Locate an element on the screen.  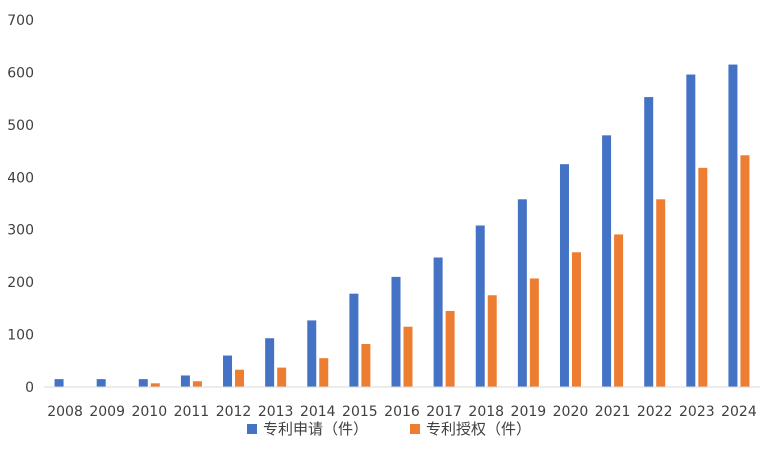
legend-item-applications: 专利申请（件） is located at coordinates (307, 428).